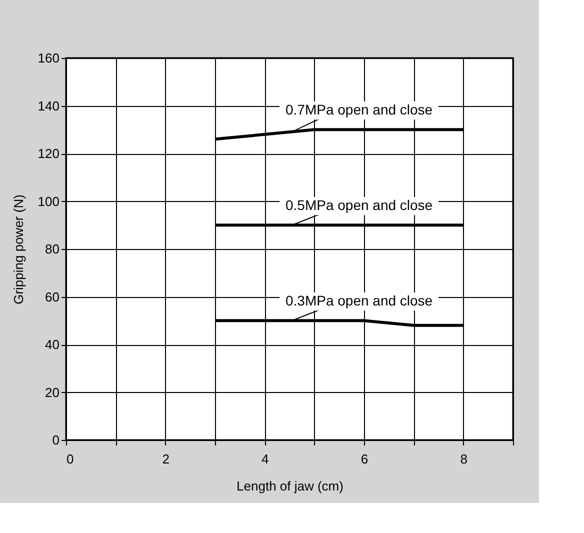 The height and width of the screenshot is (533, 584). I want to click on x-tick-label: 2, so click(166, 459).